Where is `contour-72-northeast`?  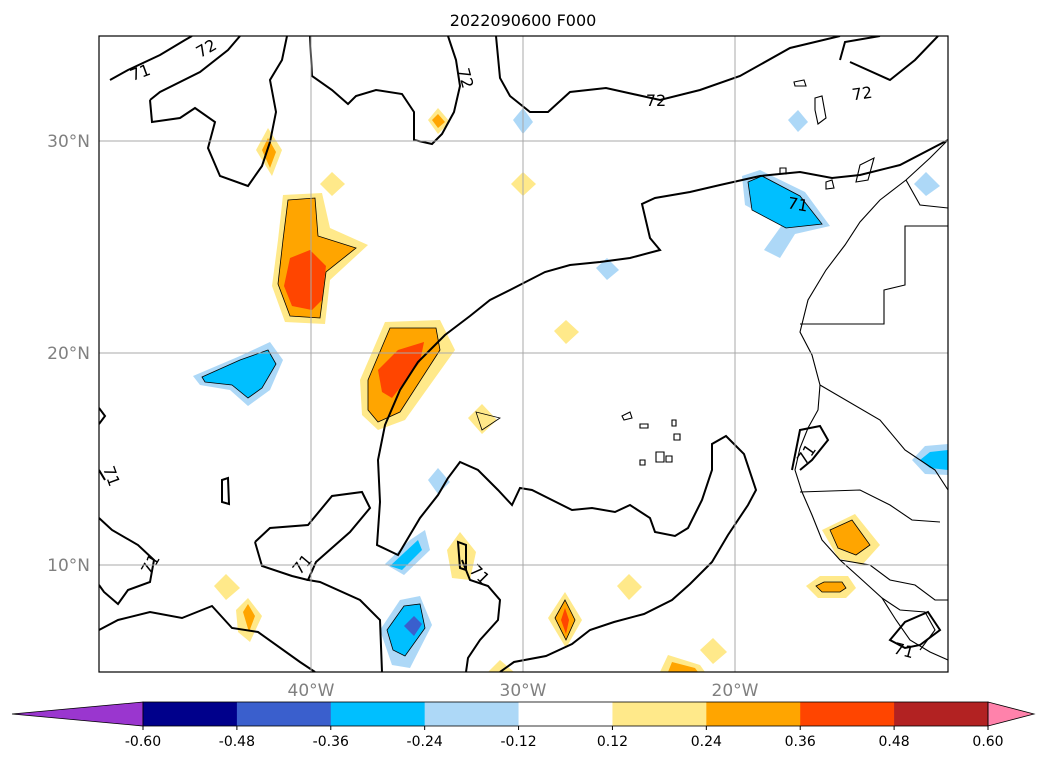 contour-72-northeast is located at coordinates (668, 74).